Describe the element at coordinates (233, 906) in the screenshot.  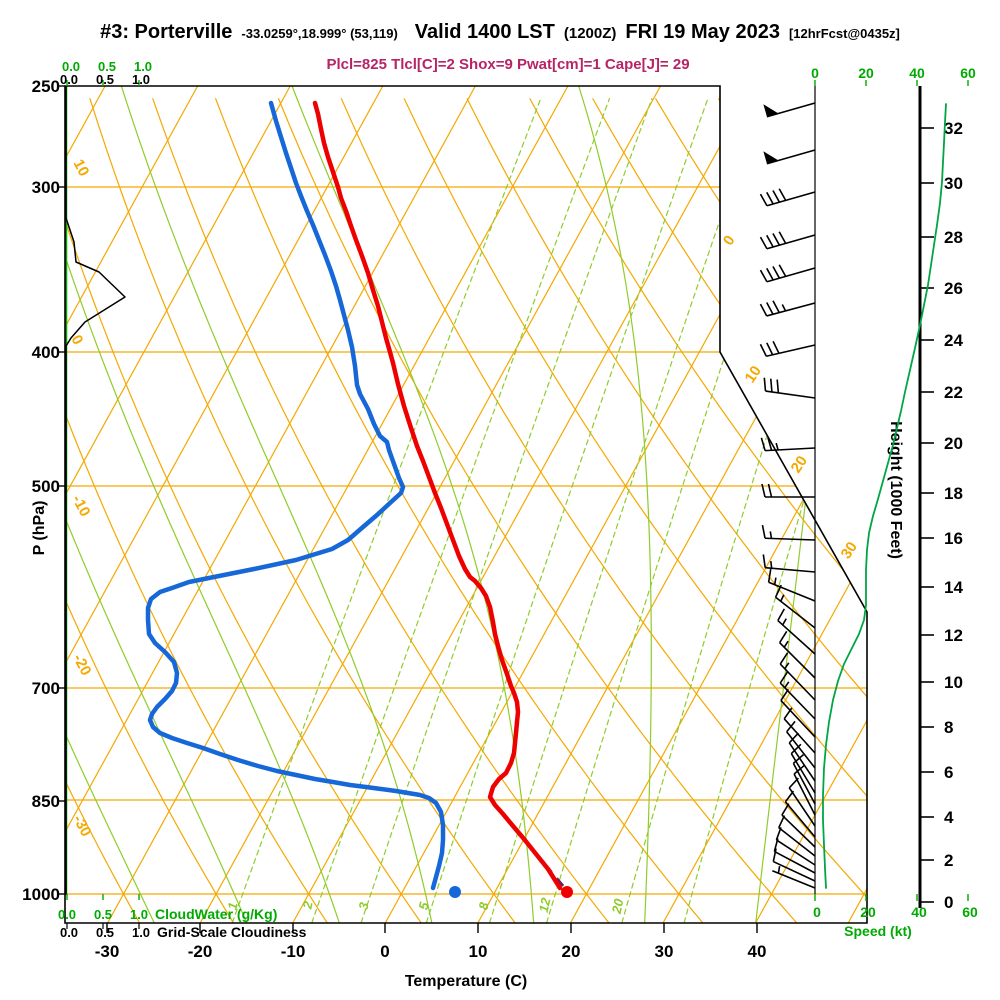
I see `svg-text: 1` at that location.